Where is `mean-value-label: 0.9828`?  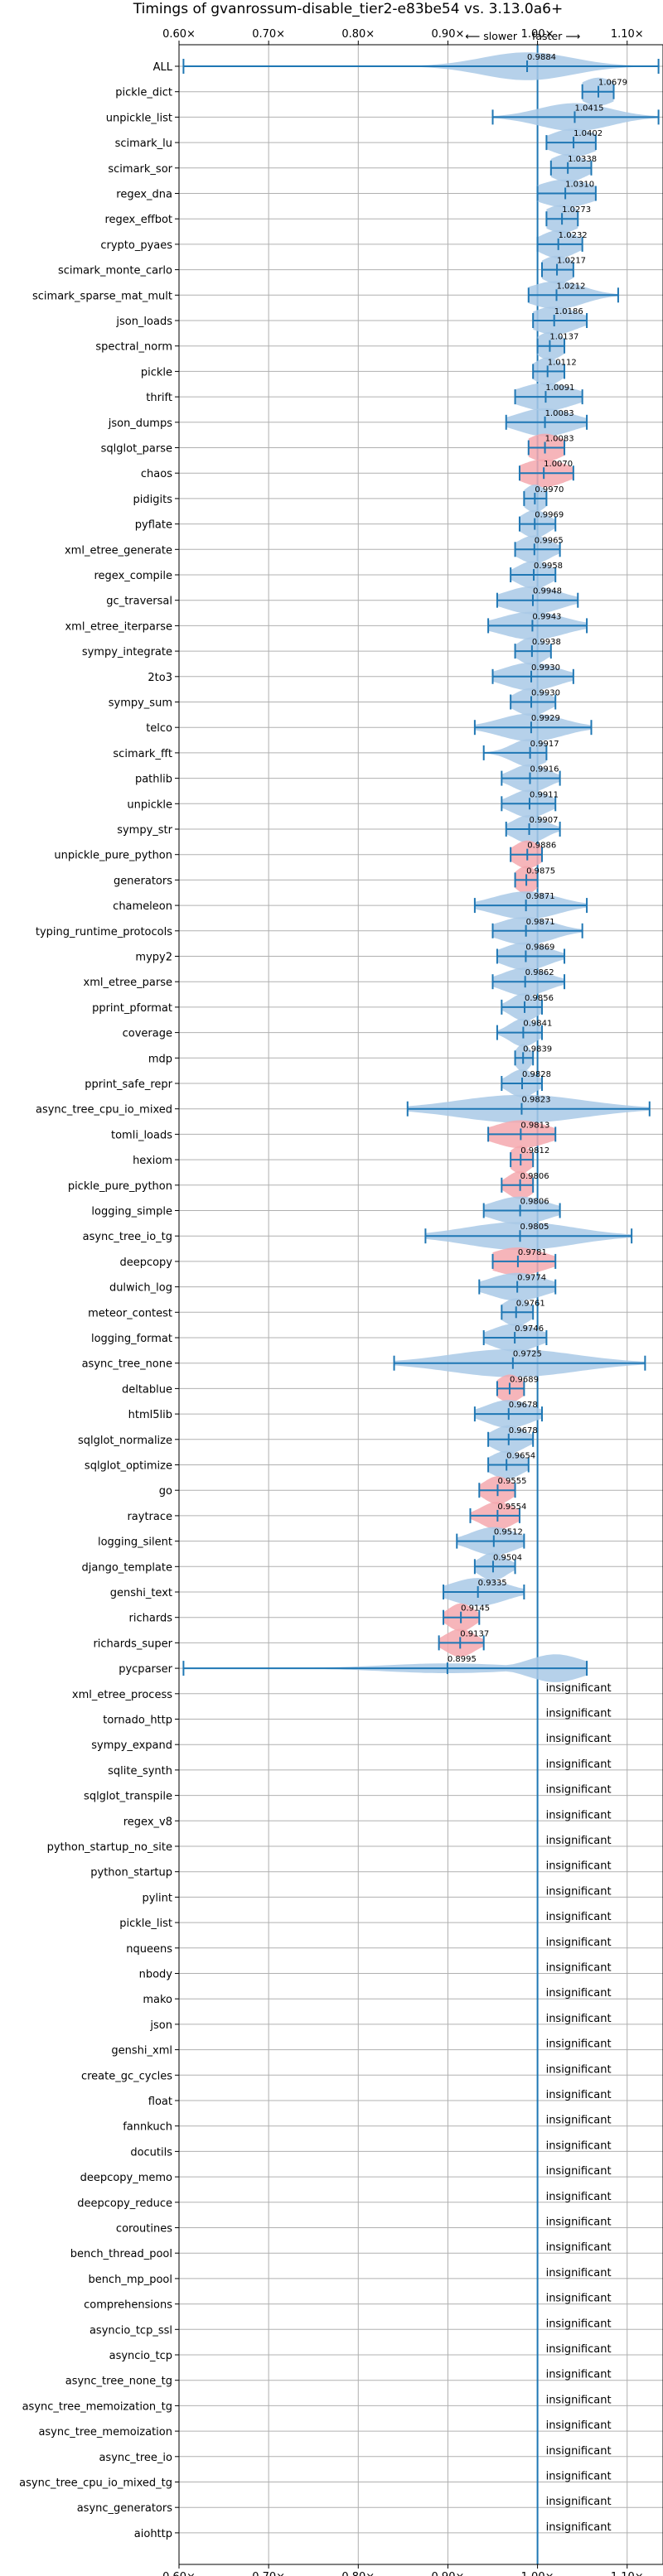
mean-value-label: 0.9828 is located at coordinates (536, 1074).